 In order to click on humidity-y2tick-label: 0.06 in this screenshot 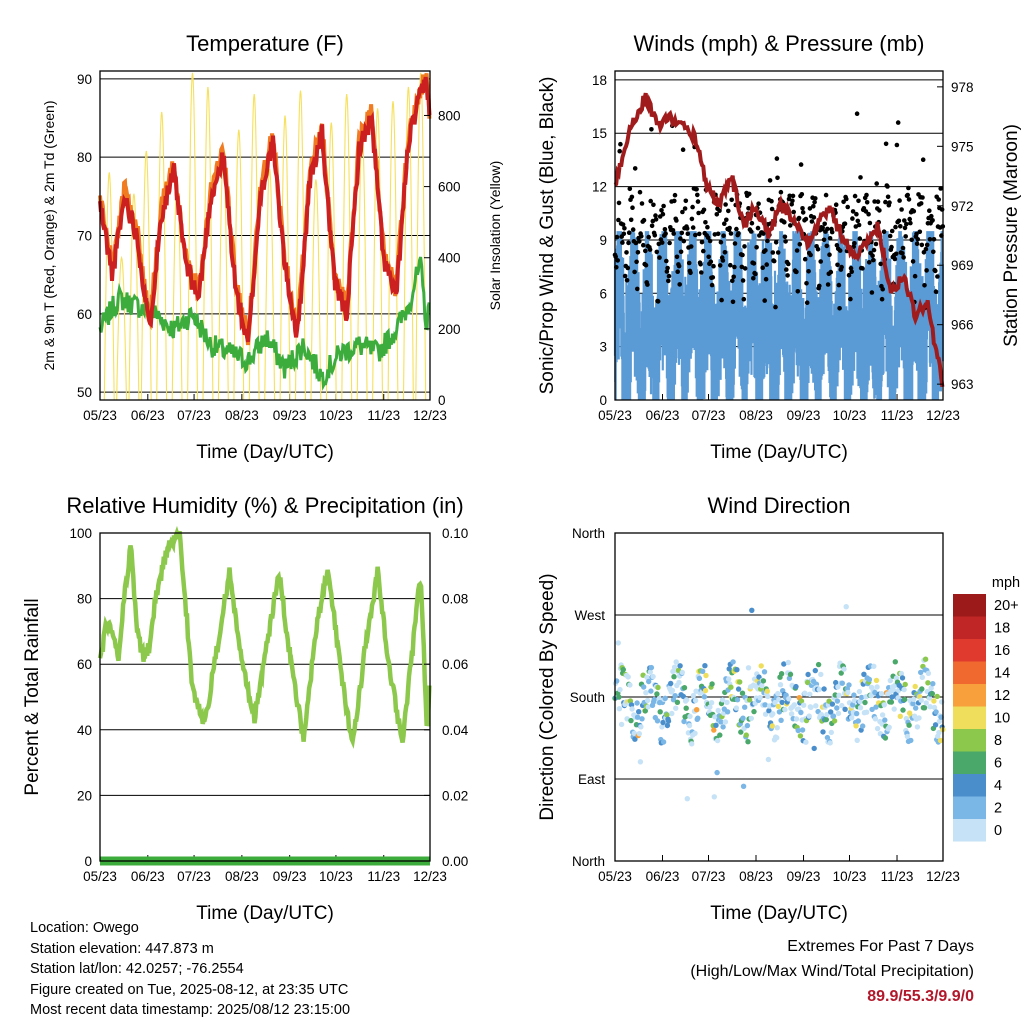, I will do `click(455, 664)`.